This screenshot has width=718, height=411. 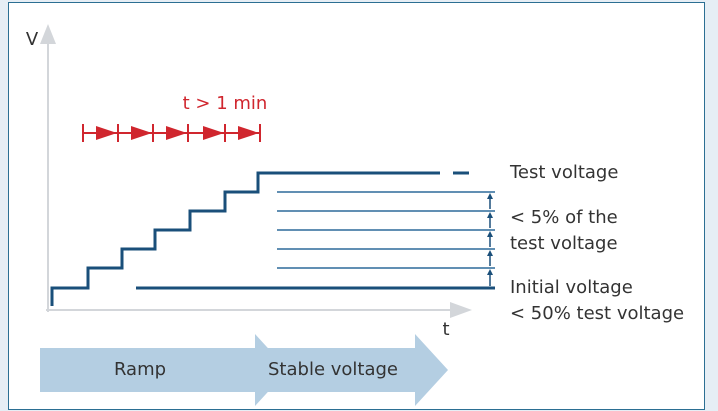 I want to click on initial-label: < 50% test voltage, so click(x=597, y=313).